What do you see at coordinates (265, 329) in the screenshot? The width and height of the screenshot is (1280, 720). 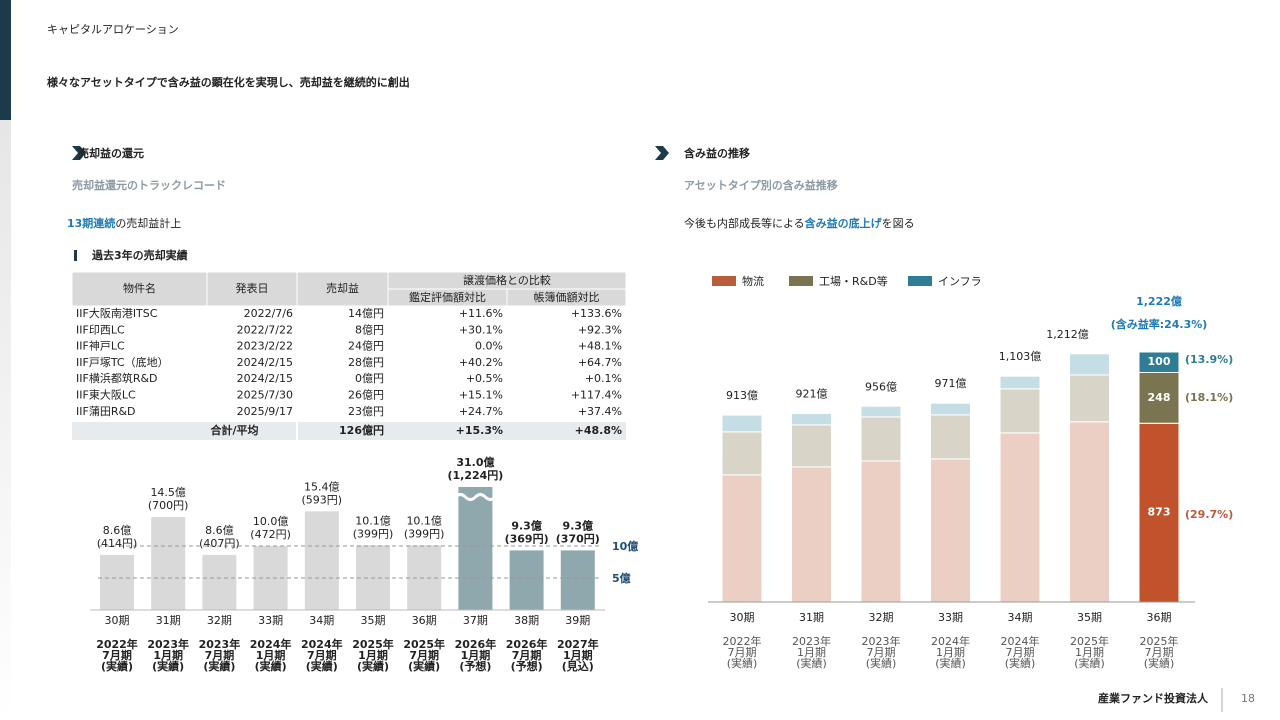 I see `table-cell: 2022/7/22` at bounding box center [265, 329].